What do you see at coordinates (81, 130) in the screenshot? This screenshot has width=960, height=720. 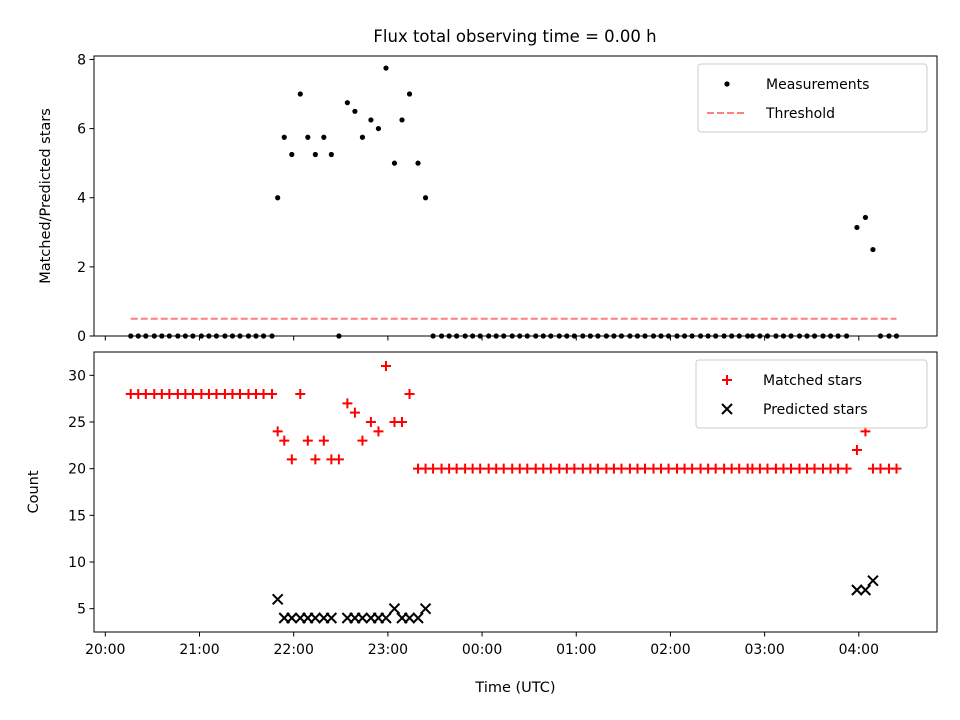 I see `y-tick-label: 6` at bounding box center [81, 130].